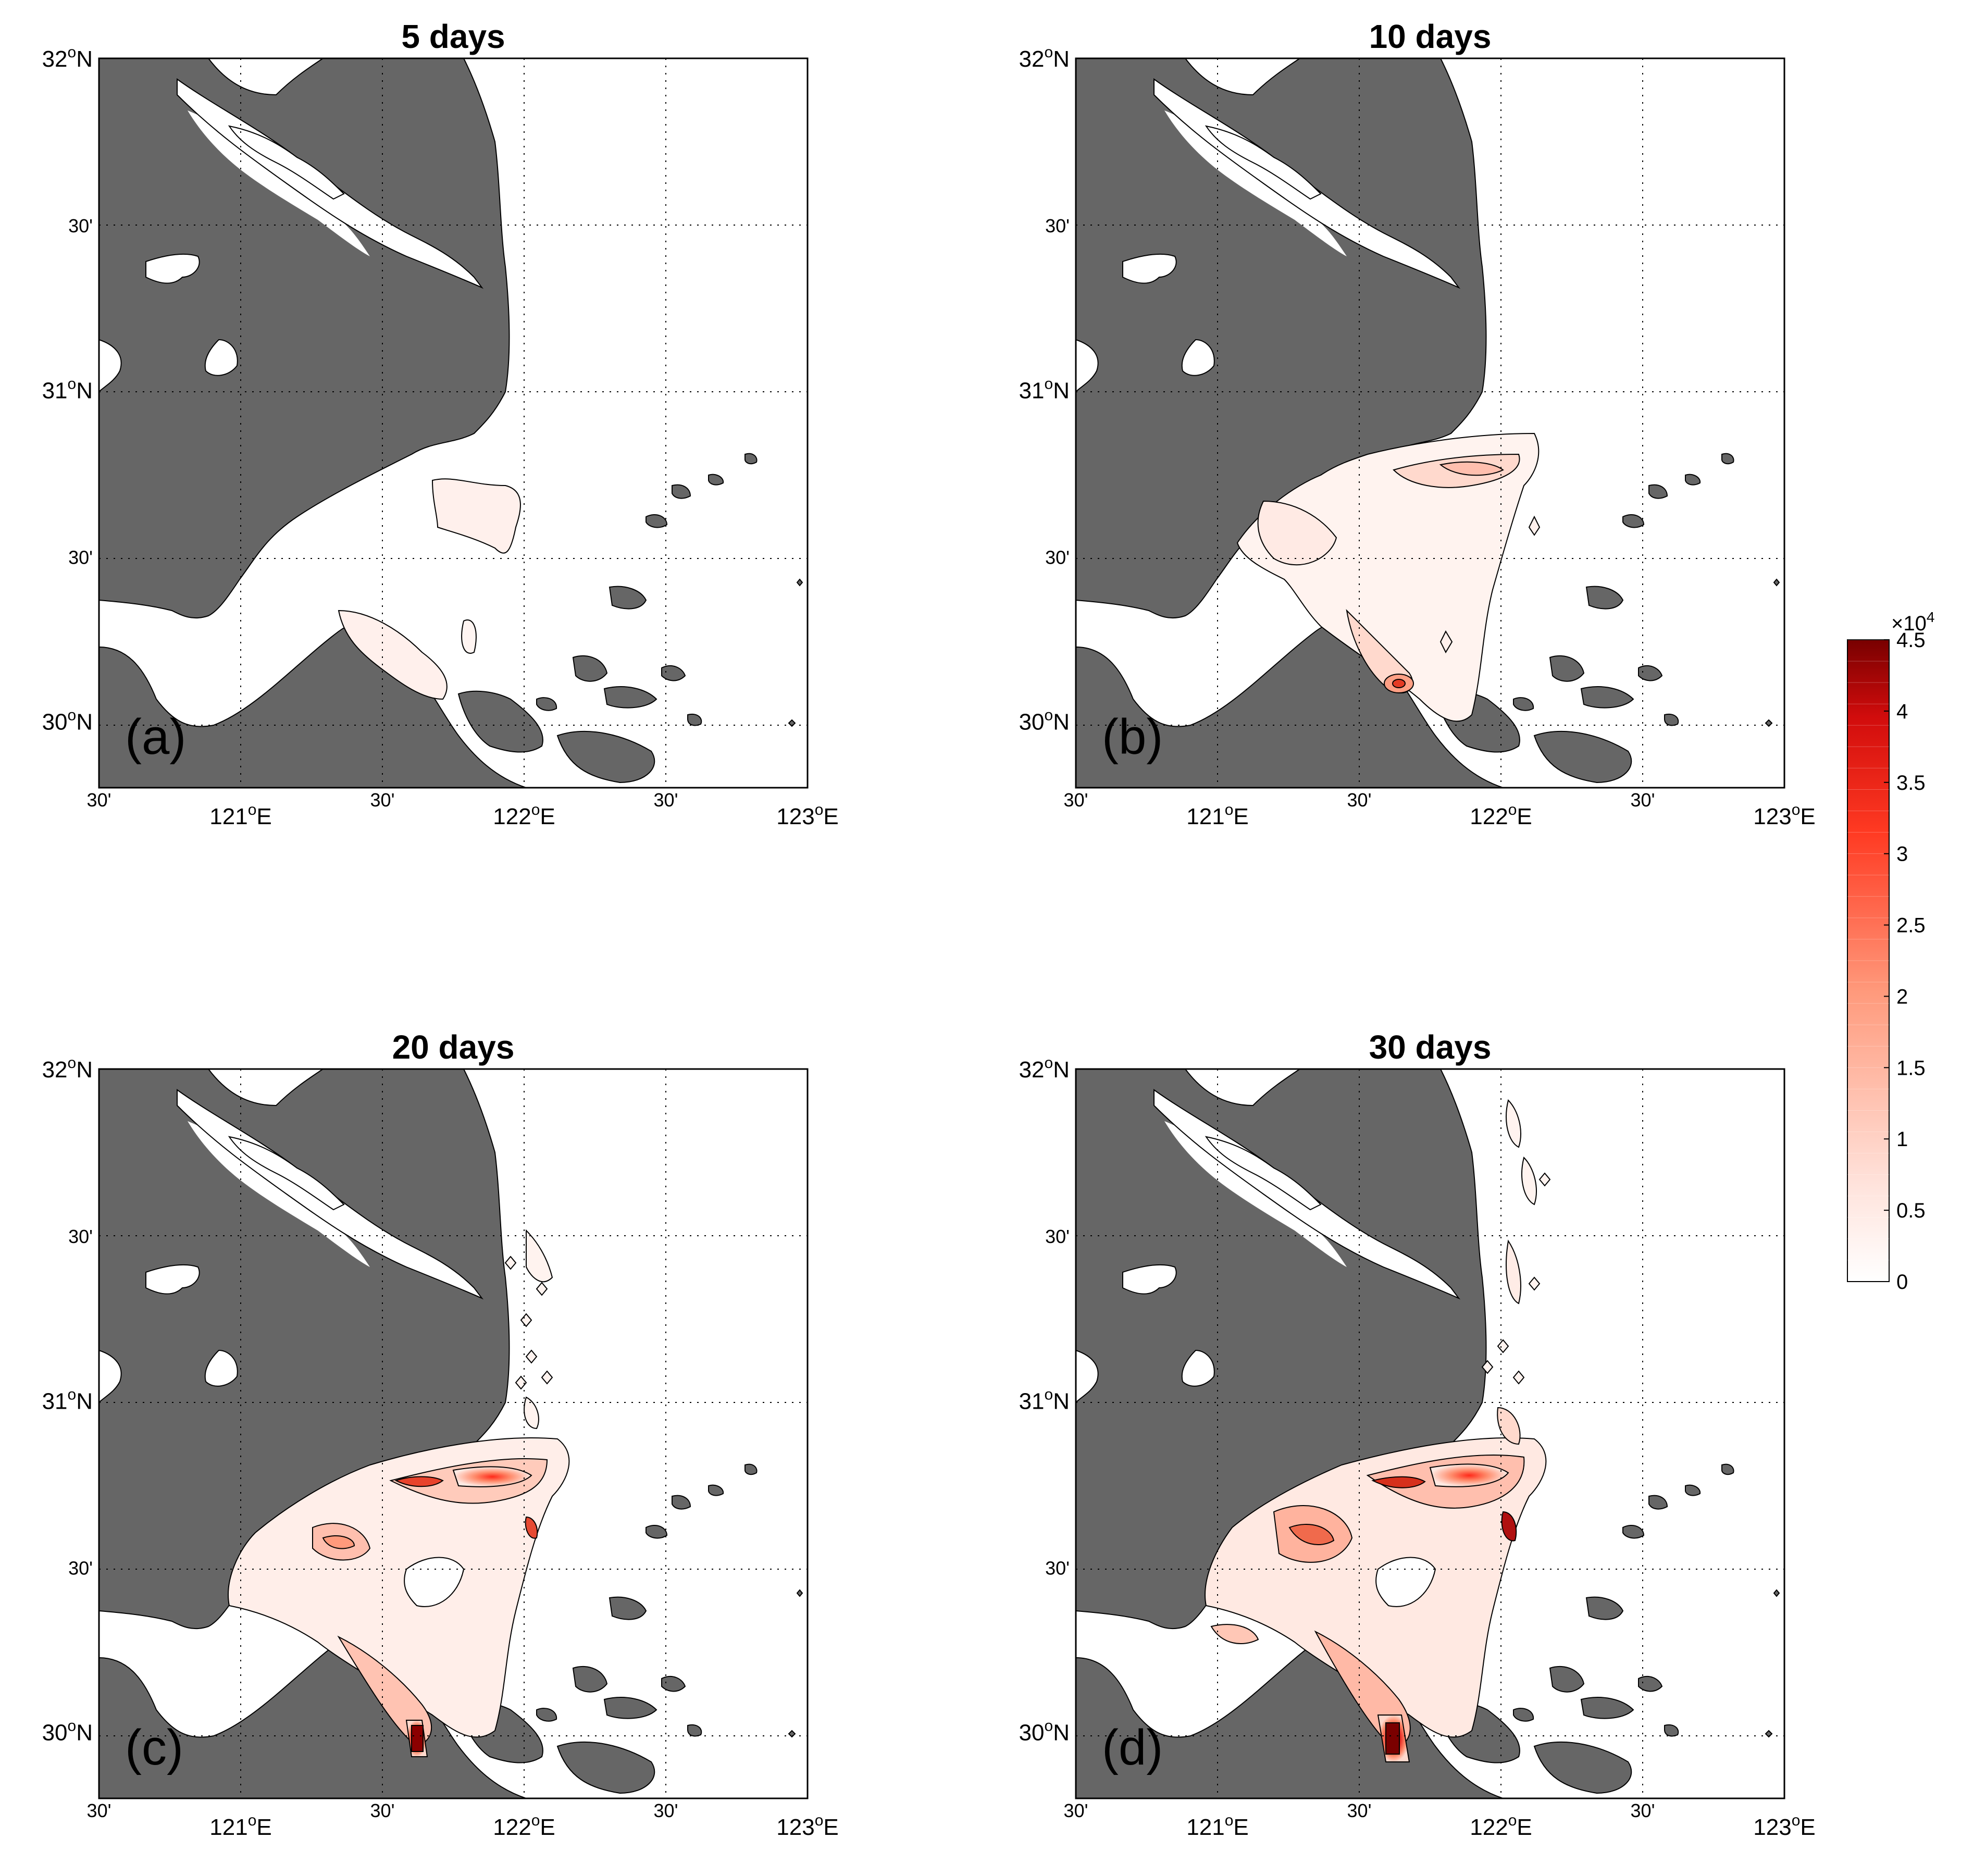  I want to click on panel-label-c: (c), so click(154, 1748).